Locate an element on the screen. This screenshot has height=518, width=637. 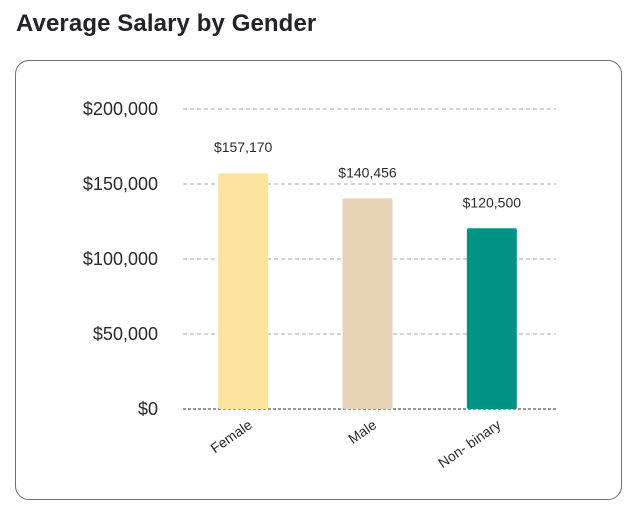
bar-female is located at coordinates (243, 291).